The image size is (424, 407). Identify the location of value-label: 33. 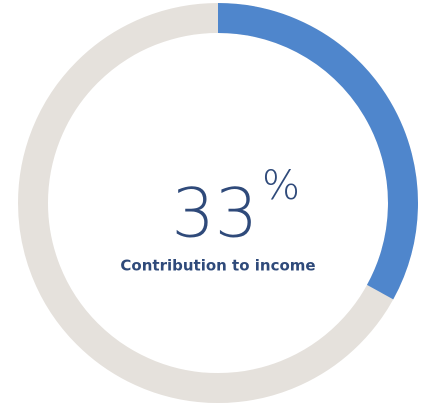
(214, 214).